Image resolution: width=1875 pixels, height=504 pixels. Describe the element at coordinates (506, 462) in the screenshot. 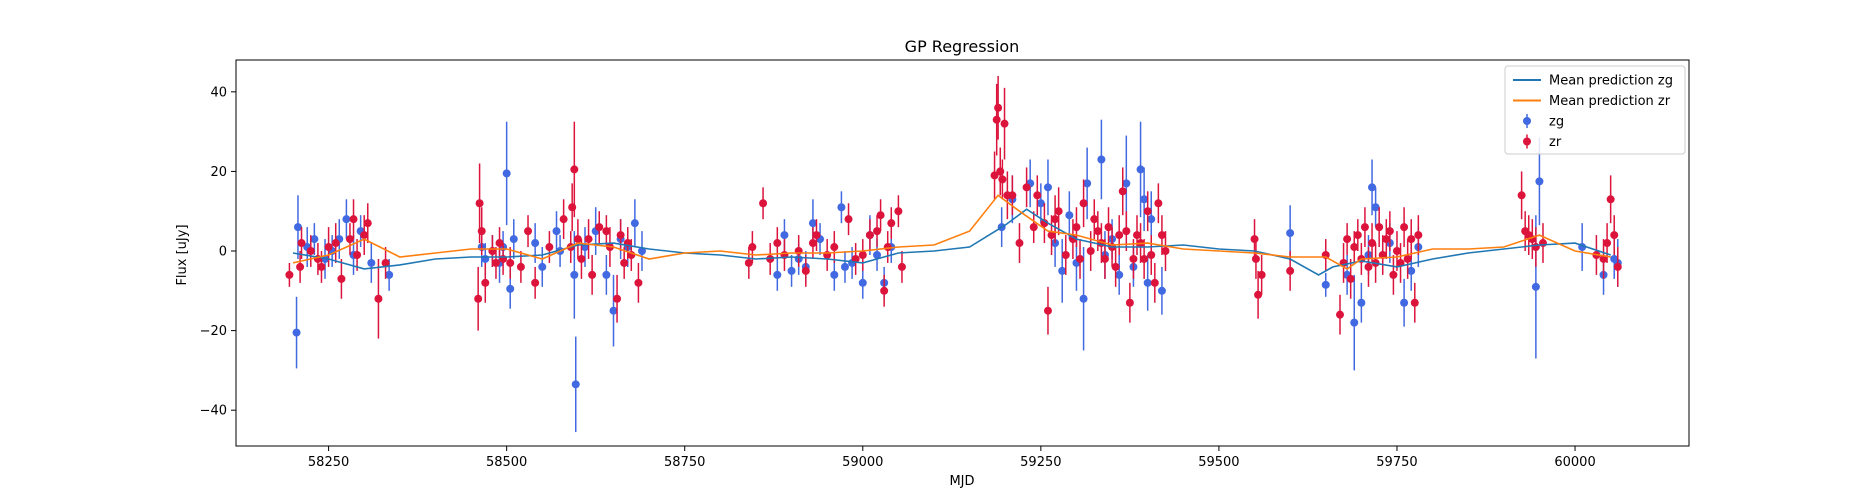

I see `x-tick-label: 58500` at that location.